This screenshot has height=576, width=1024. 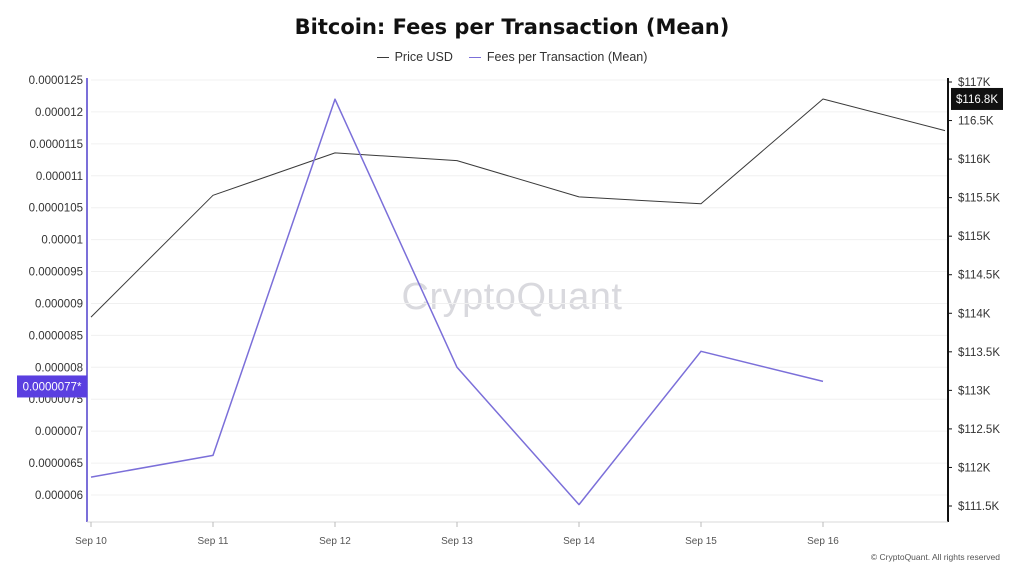 What do you see at coordinates (979, 430) in the screenshot?
I see `right-tick-label: $112.5K` at bounding box center [979, 430].